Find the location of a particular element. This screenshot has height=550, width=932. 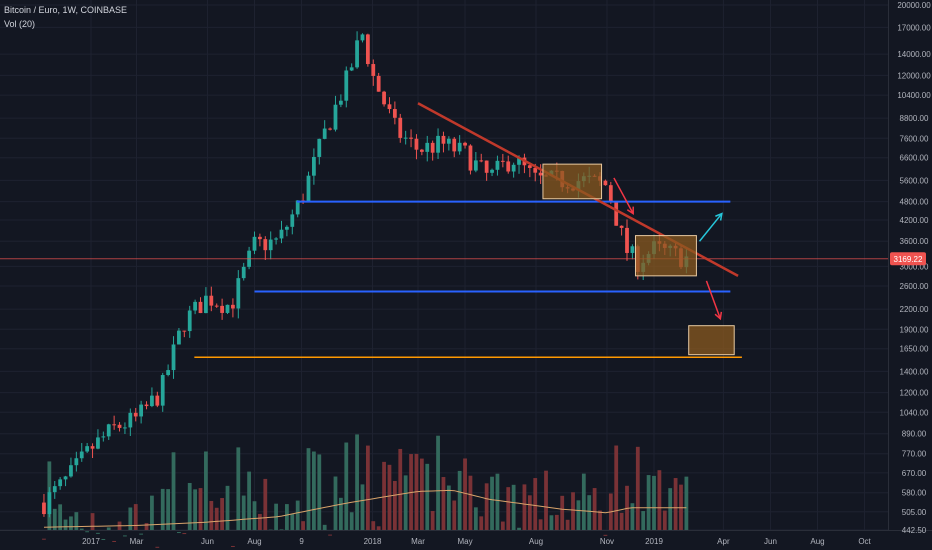

price-tick-label: 1400.00 is located at coordinates (914, 371).